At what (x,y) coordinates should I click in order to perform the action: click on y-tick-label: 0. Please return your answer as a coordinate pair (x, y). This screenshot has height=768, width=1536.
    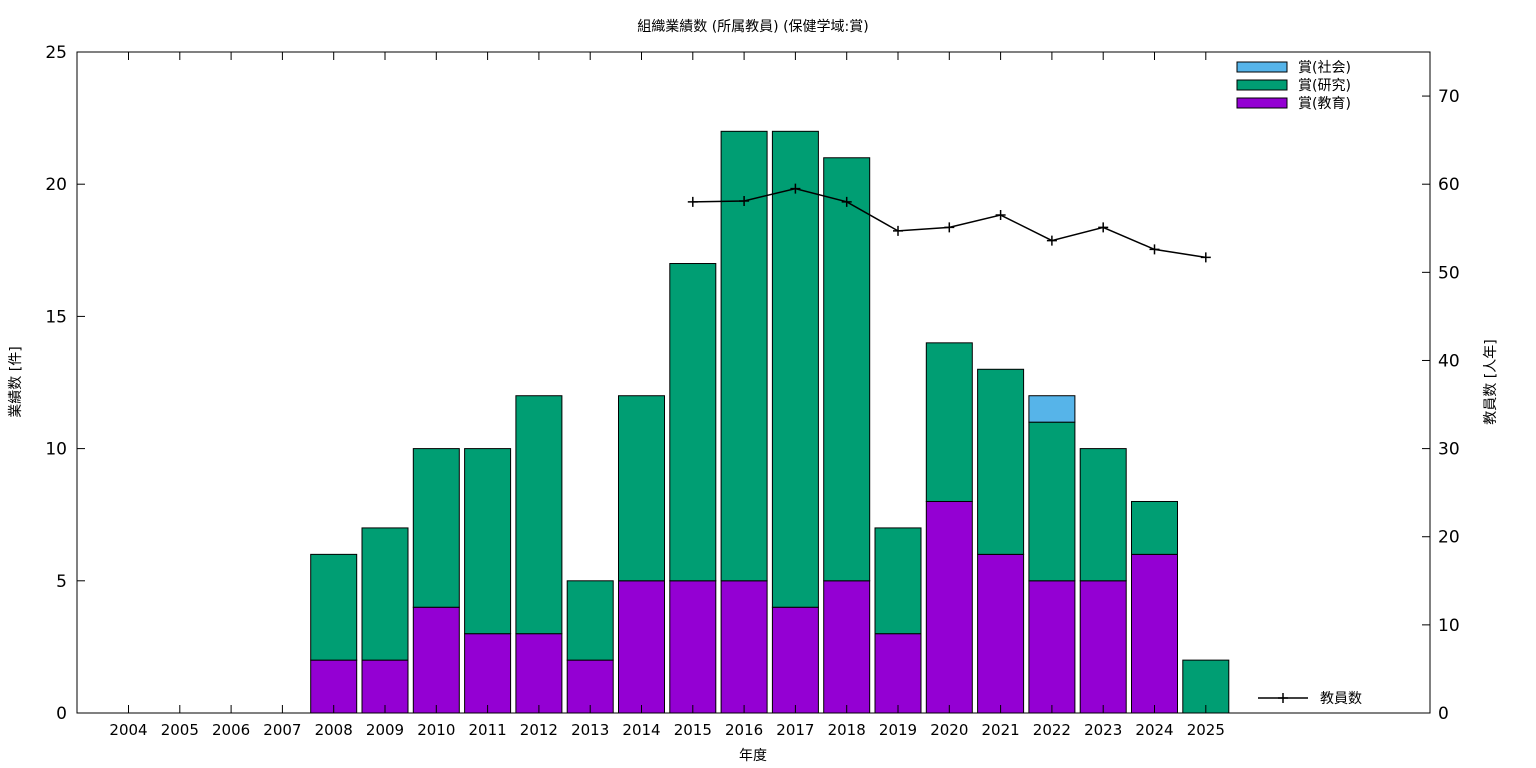
    Looking at the image, I should click on (61, 714).